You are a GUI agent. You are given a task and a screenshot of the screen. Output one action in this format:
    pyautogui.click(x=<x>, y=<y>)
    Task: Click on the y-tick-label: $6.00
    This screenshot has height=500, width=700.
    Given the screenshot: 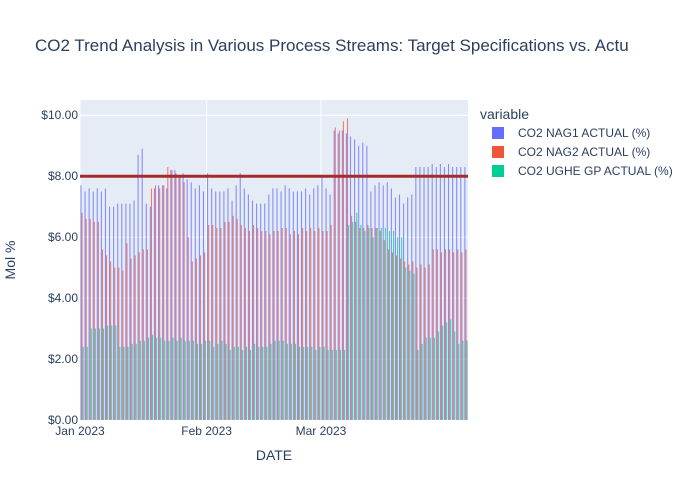 What is the action you would take?
    pyautogui.click(x=63, y=237)
    